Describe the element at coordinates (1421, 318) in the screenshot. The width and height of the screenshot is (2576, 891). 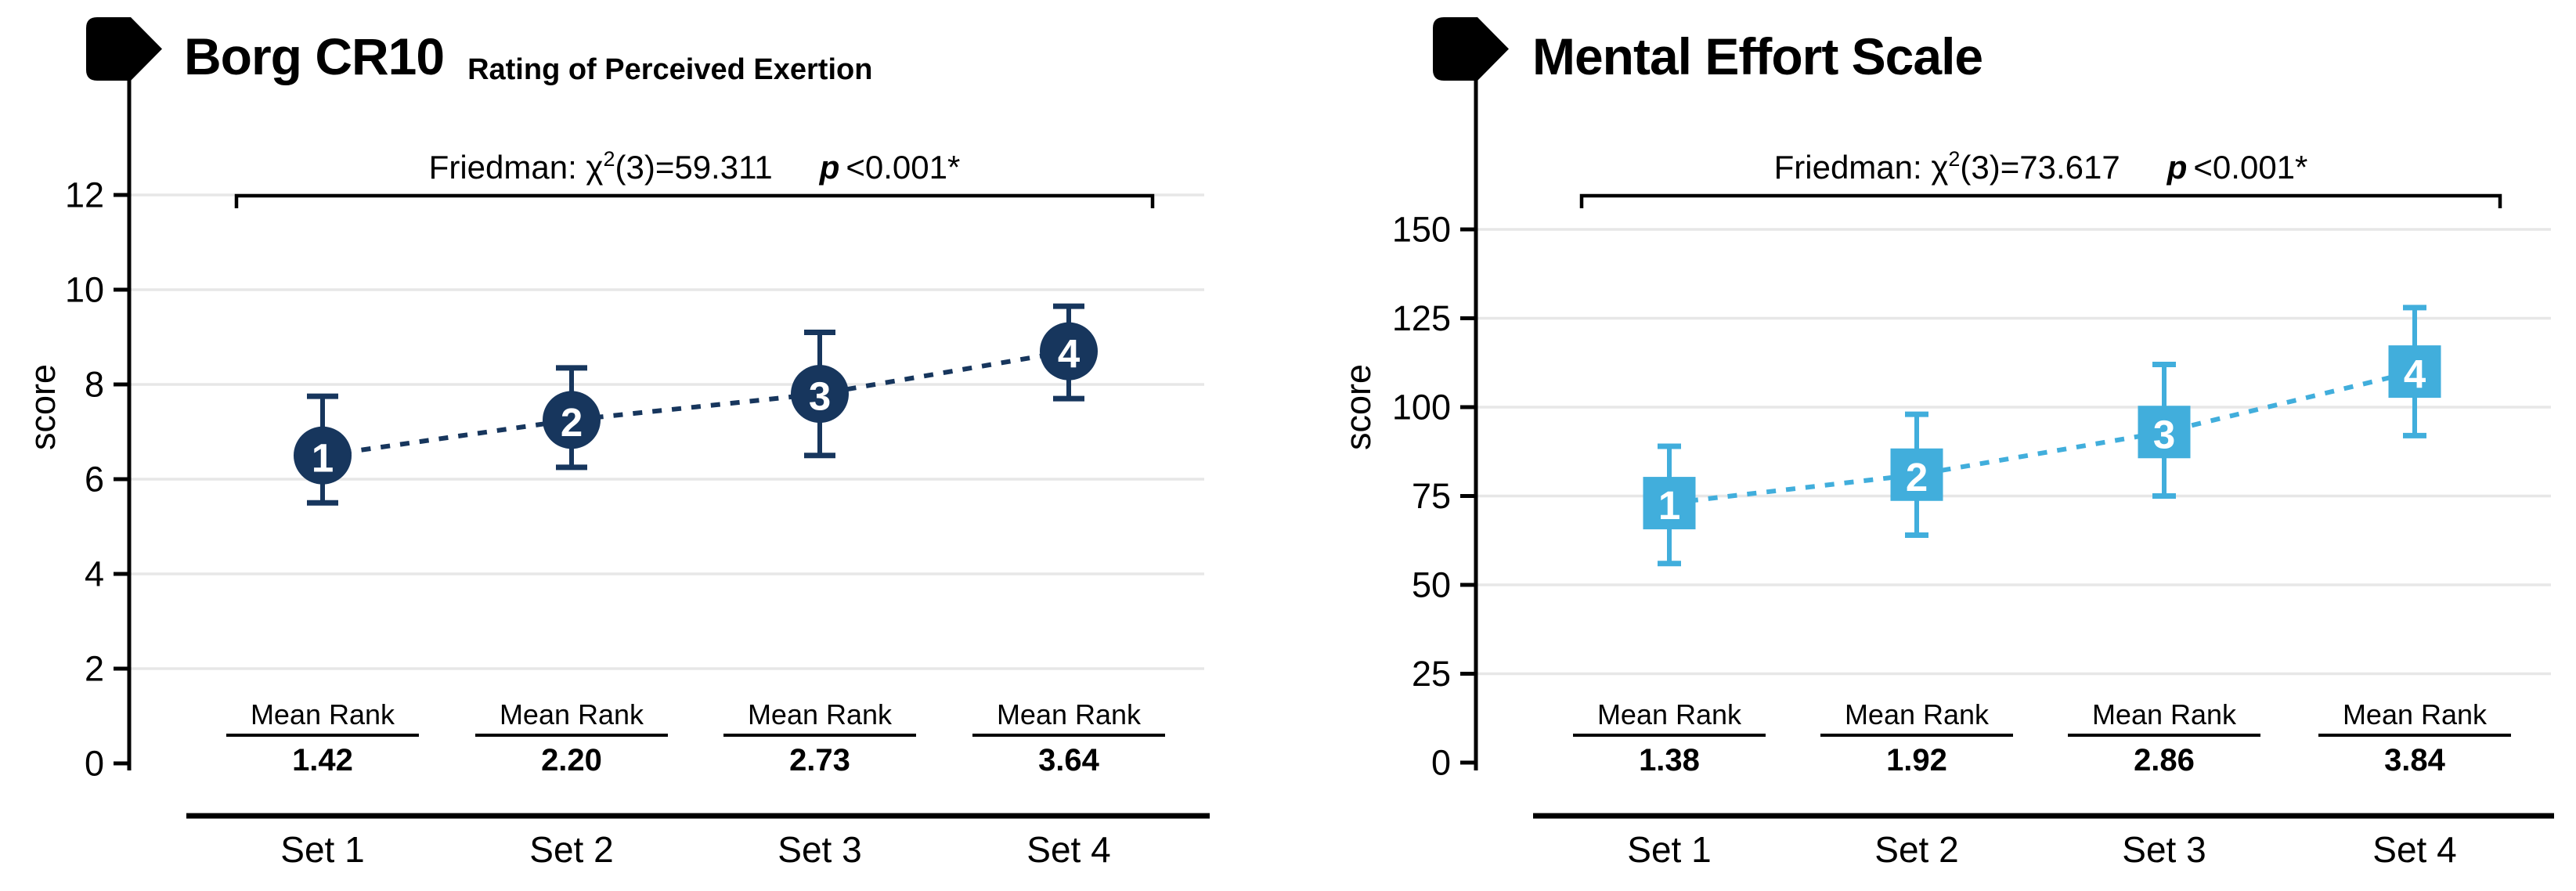
I see `y-tick-label: 125` at that location.